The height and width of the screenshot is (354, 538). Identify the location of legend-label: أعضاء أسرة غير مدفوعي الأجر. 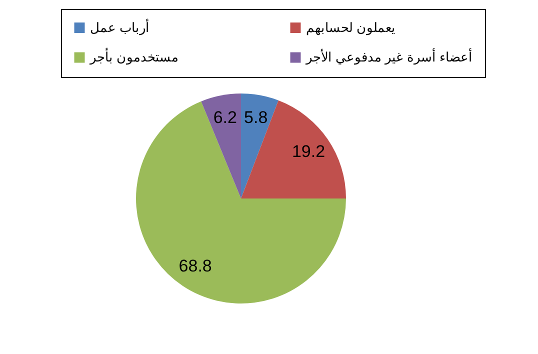
(388, 57).